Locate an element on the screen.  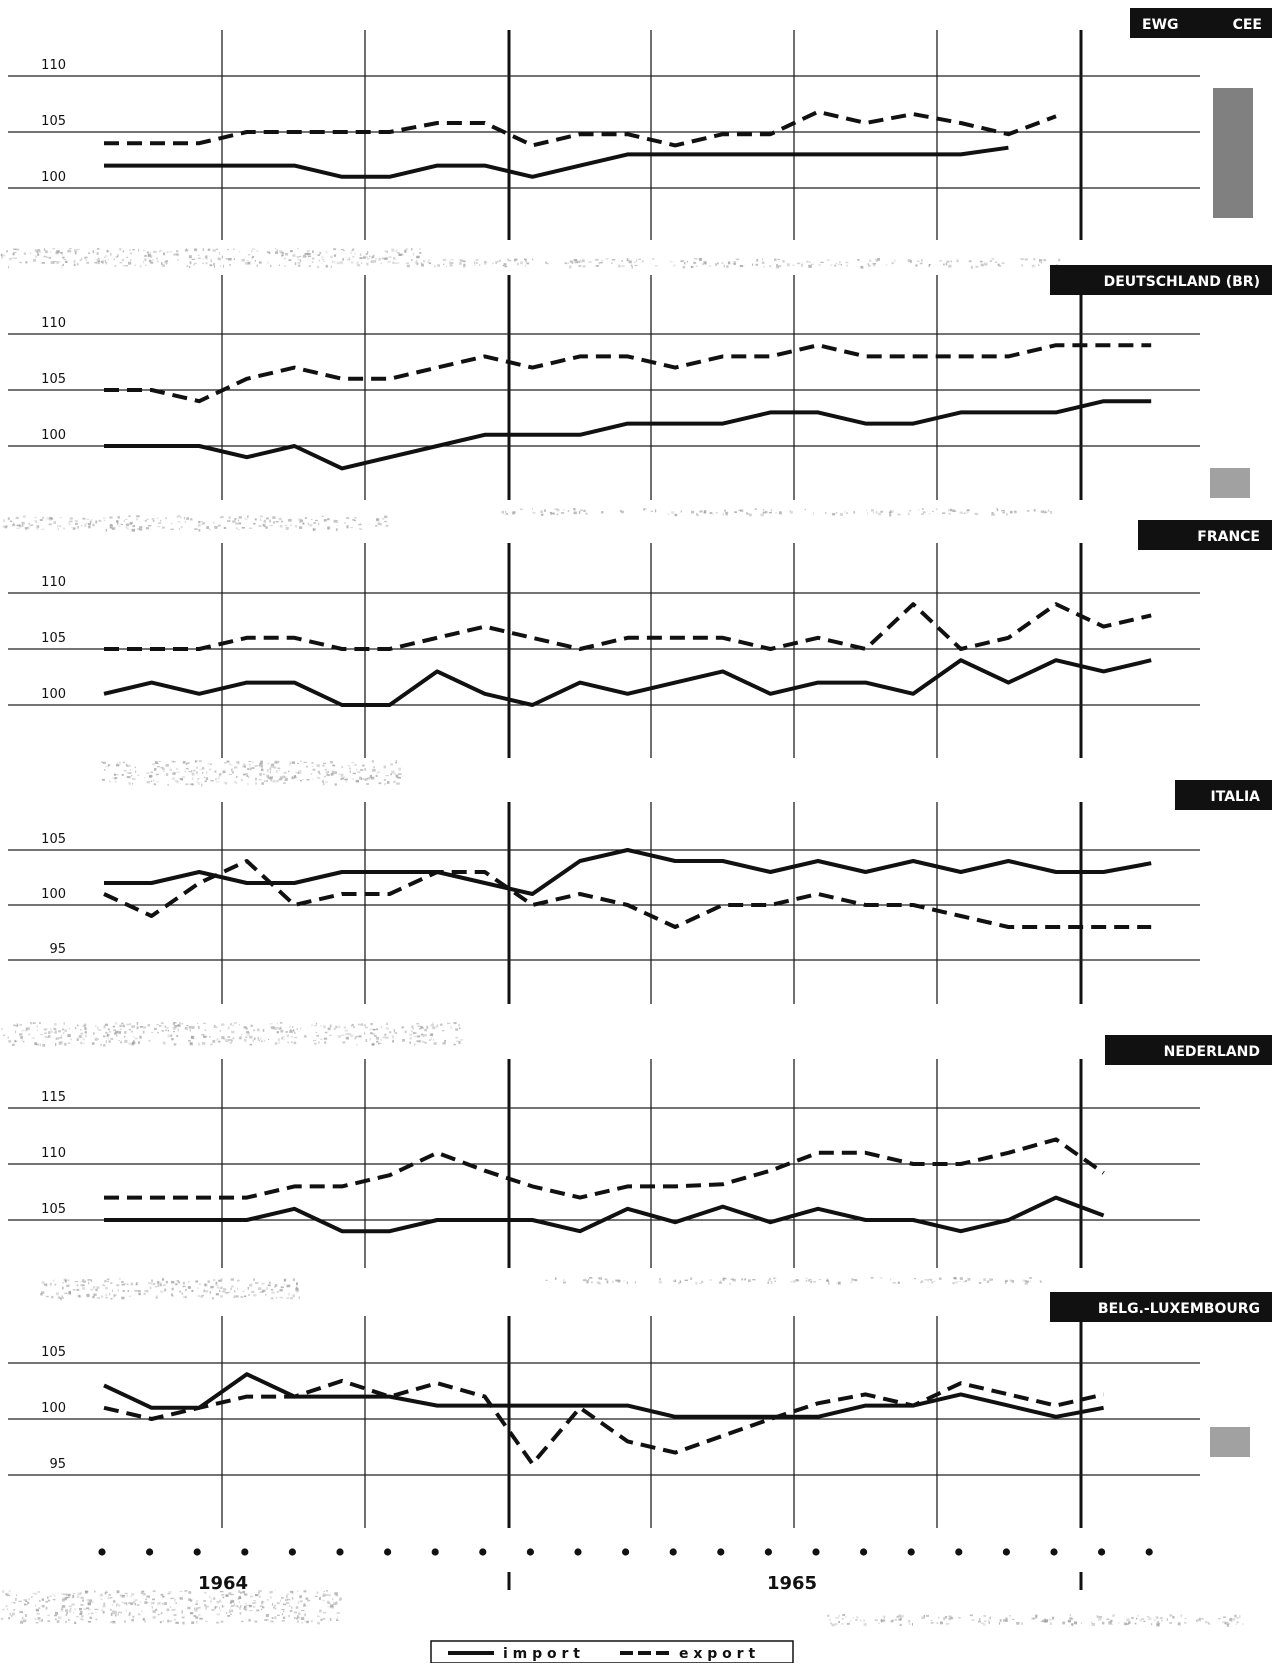
chart-panel: 100 105 110 DEUTSCHLAND (BR) is located at coordinates (640, 382).